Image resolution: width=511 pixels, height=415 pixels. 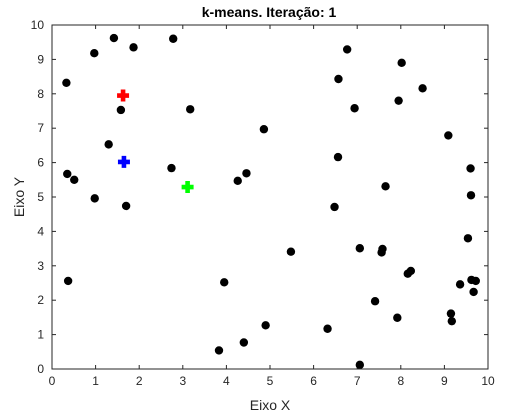 What do you see at coordinates (270, 405) in the screenshot?
I see `x-axis-label: Eixo X` at bounding box center [270, 405].